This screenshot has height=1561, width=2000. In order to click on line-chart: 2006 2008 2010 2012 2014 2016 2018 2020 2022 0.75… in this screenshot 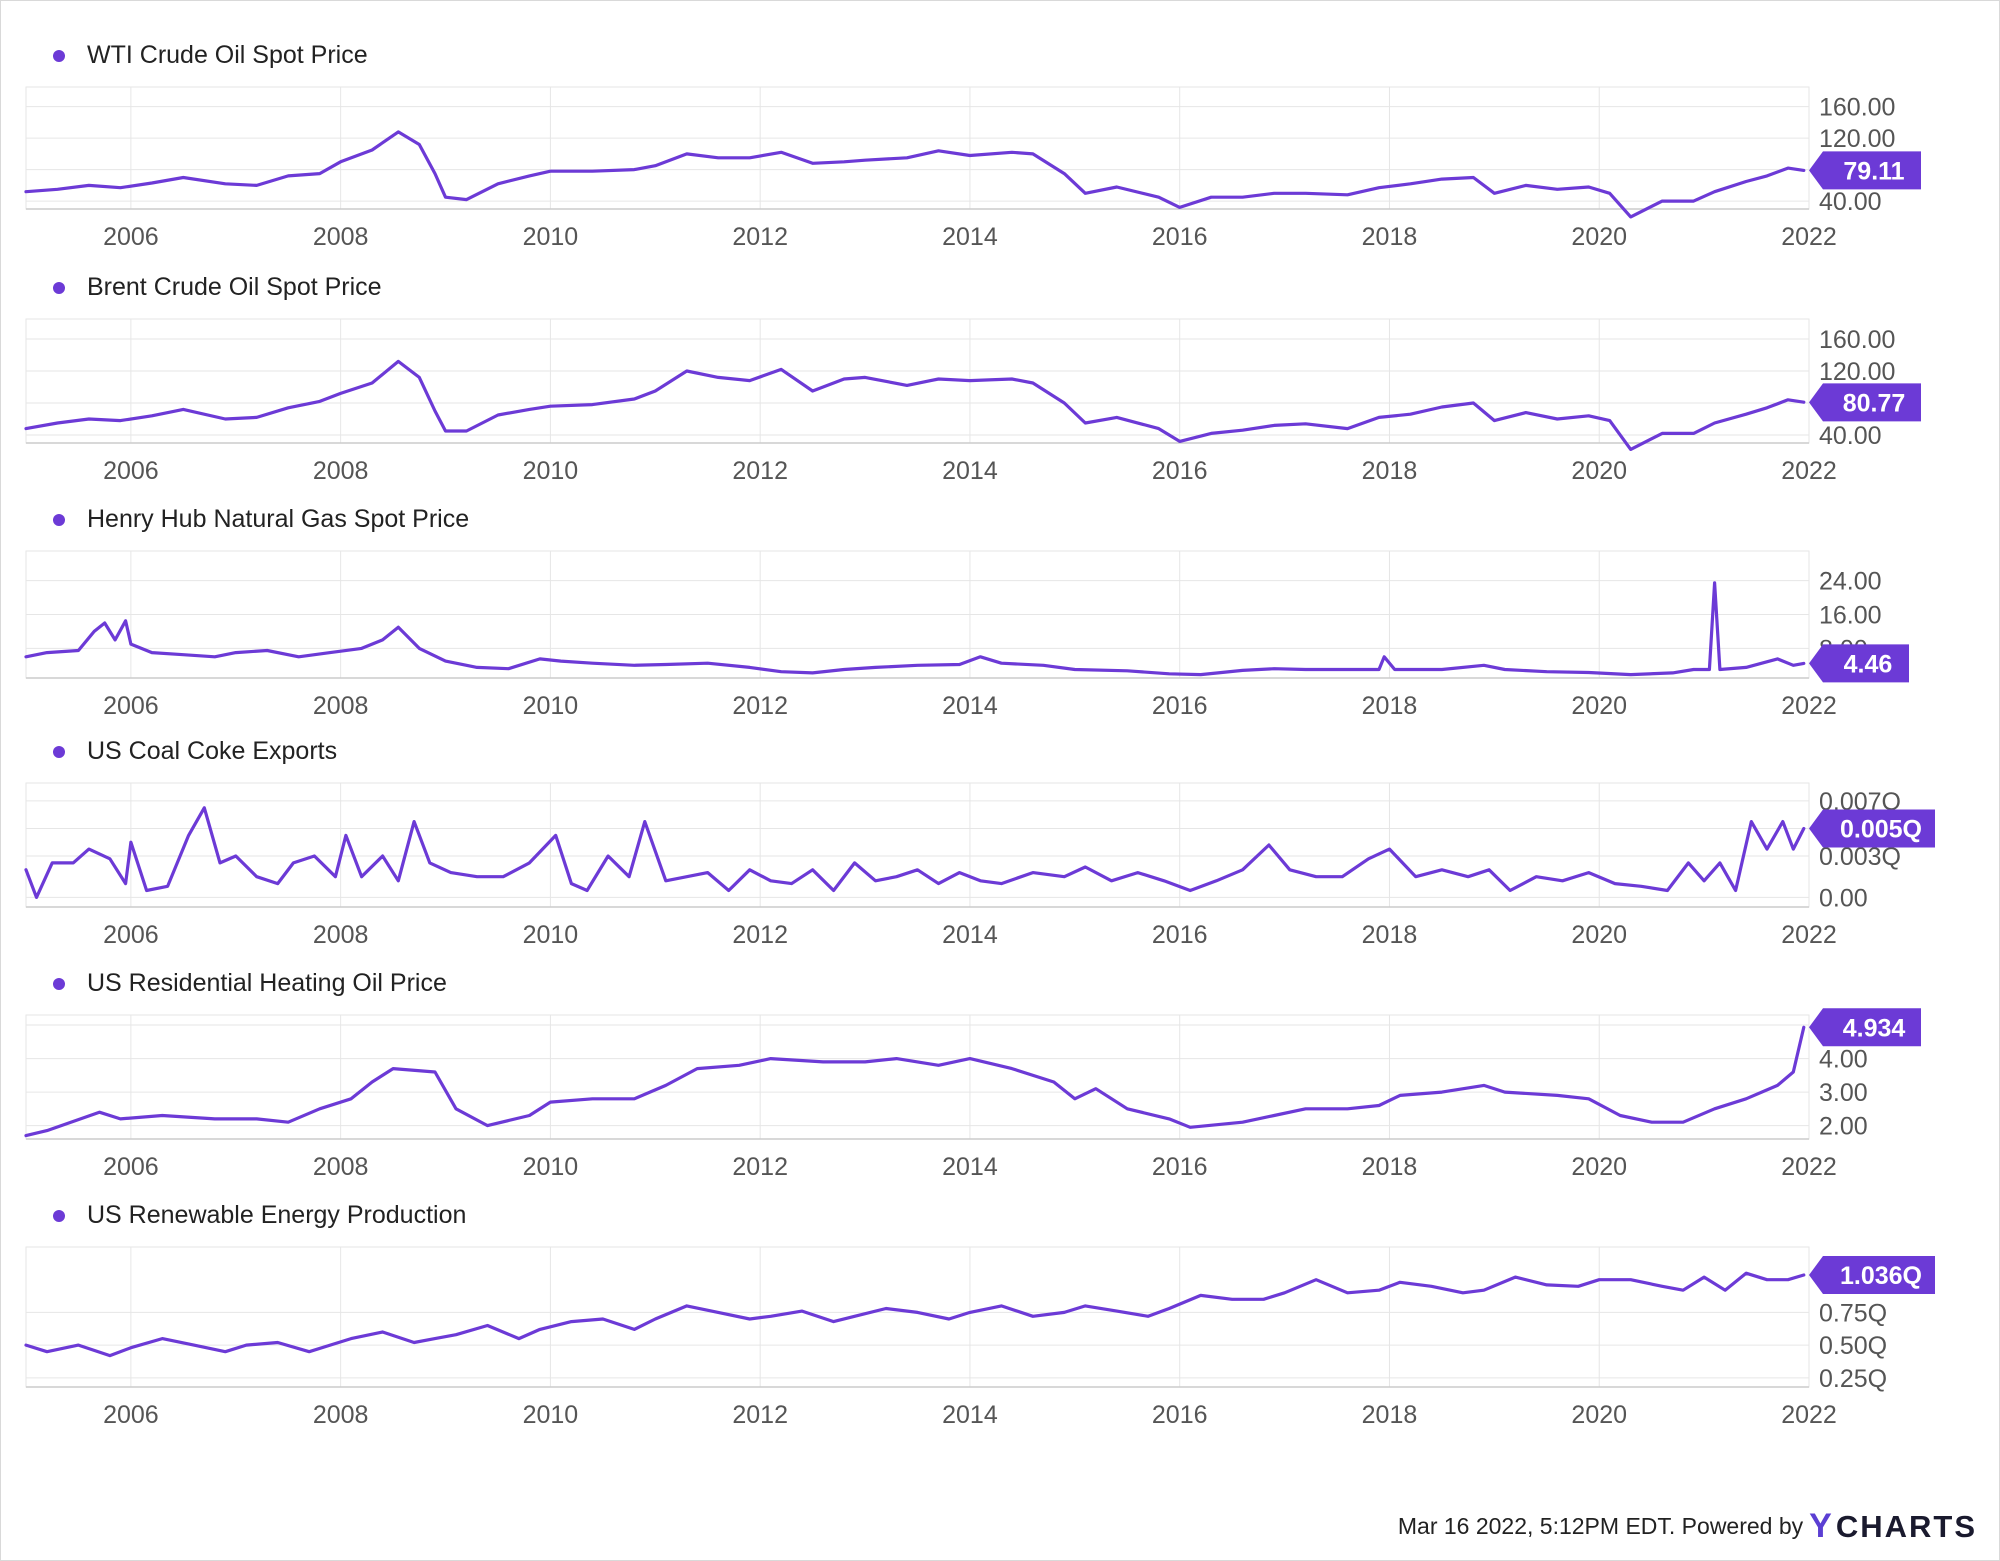, I will do `click(979, 1337)`.